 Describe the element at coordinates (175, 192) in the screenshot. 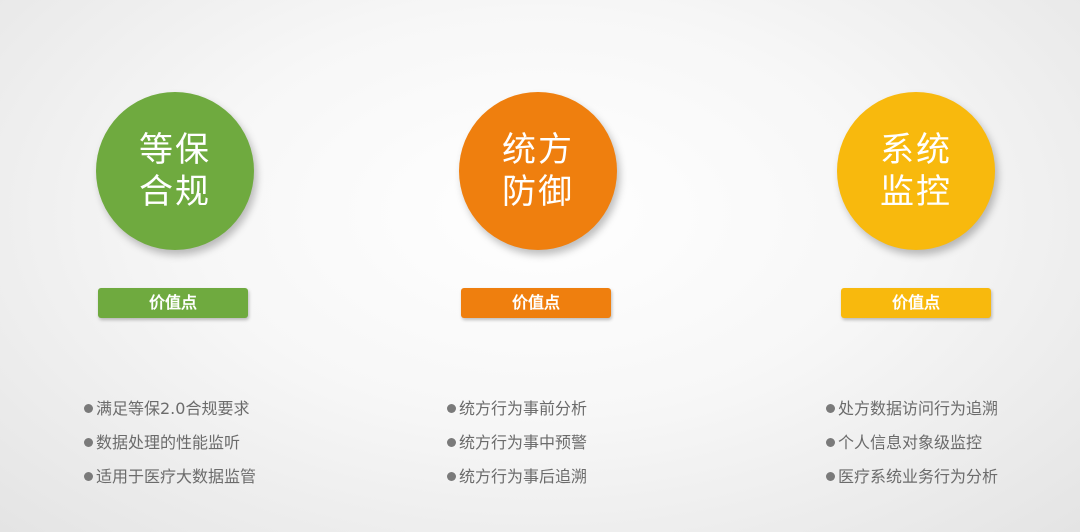

I see `circle-title-line2: 合规` at that location.